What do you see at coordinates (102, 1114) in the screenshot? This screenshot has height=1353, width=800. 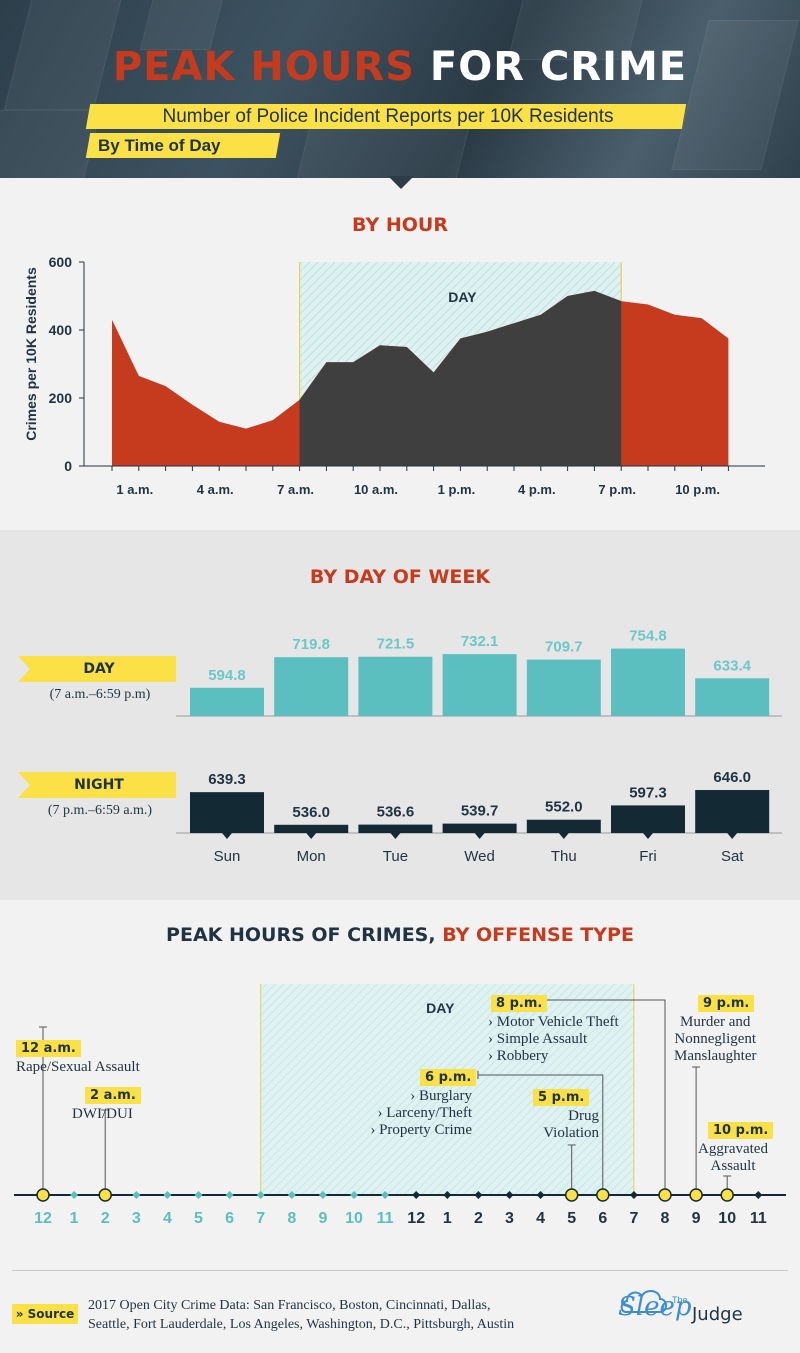 I see `peak-offense-desc: DWI/DUI` at bounding box center [102, 1114].